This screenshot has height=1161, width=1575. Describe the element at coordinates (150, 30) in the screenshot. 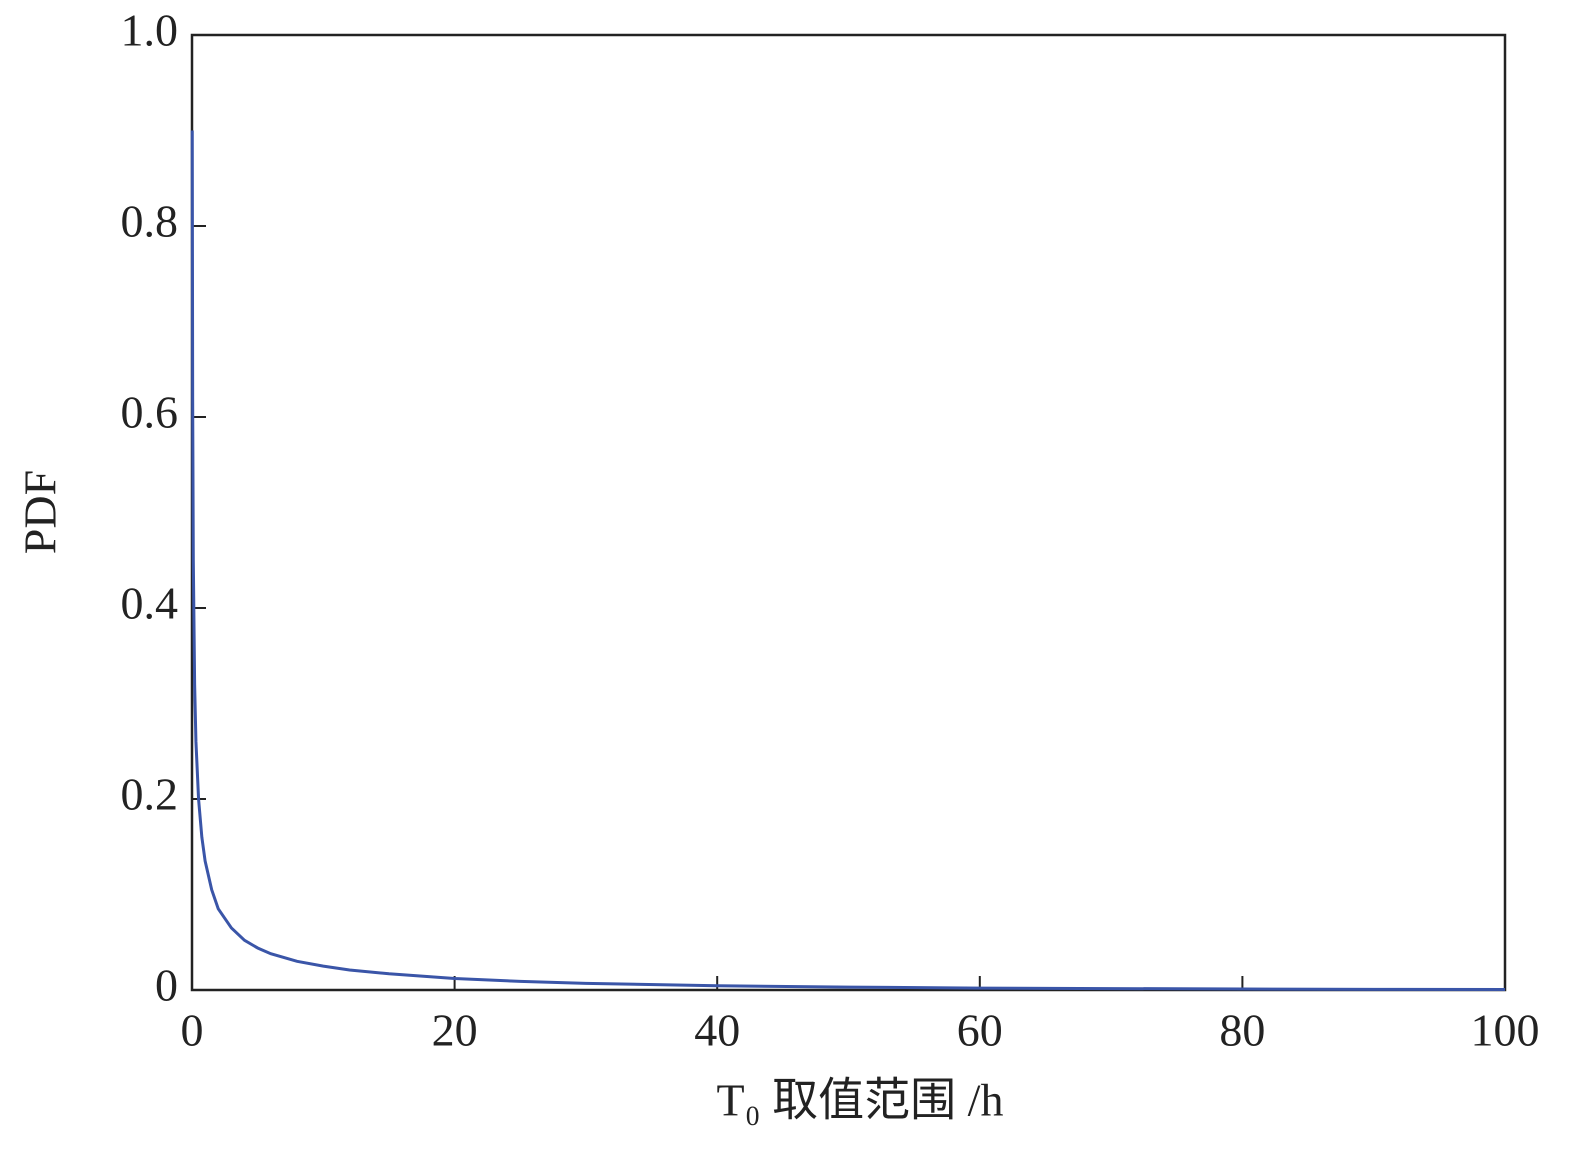

I see `y-tick-label: 1.0` at that location.